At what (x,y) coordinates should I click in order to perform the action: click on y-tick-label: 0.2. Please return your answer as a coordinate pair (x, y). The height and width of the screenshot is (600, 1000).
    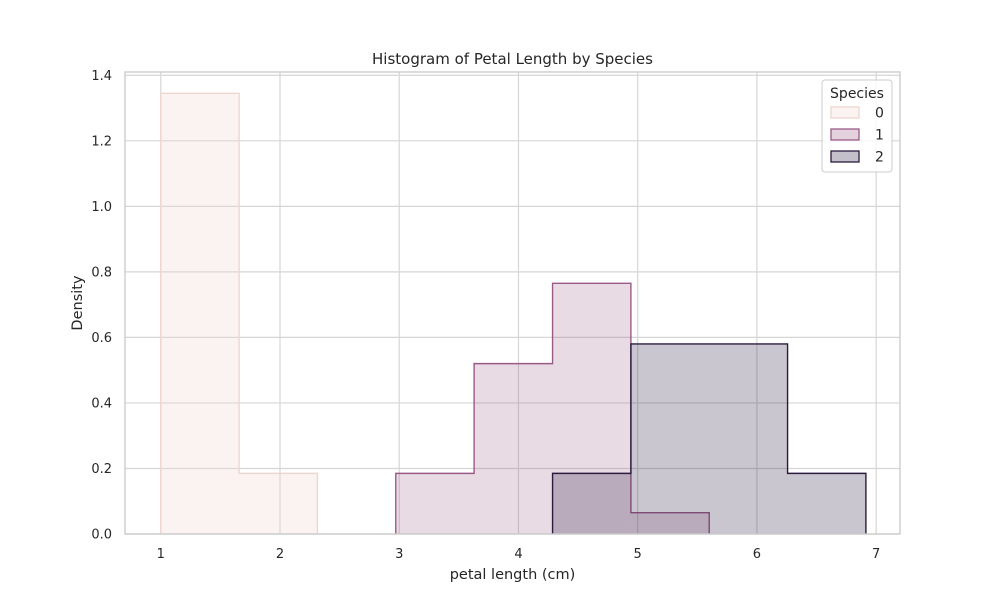
    Looking at the image, I should click on (101, 469).